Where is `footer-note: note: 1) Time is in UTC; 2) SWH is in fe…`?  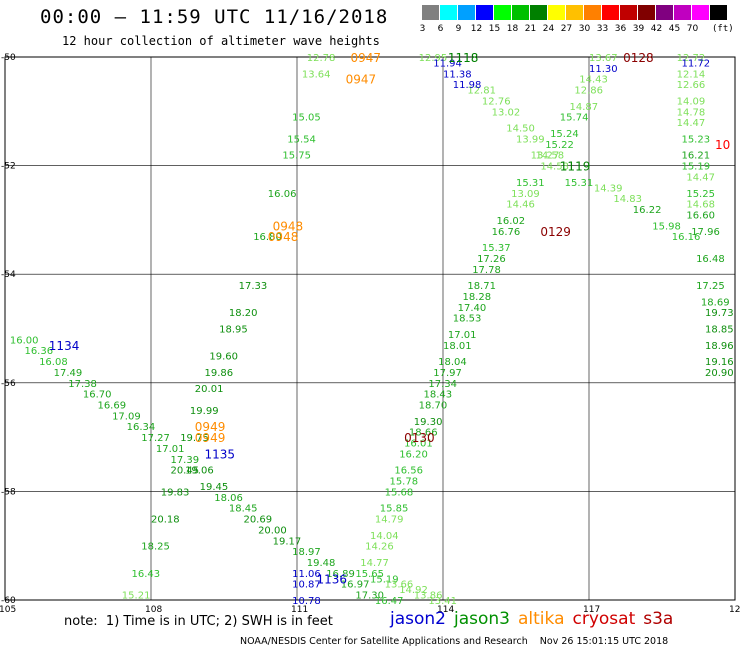
footer-note: note: 1) Time is in UTC; 2) SWH is in fe… is located at coordinates (198, 621).